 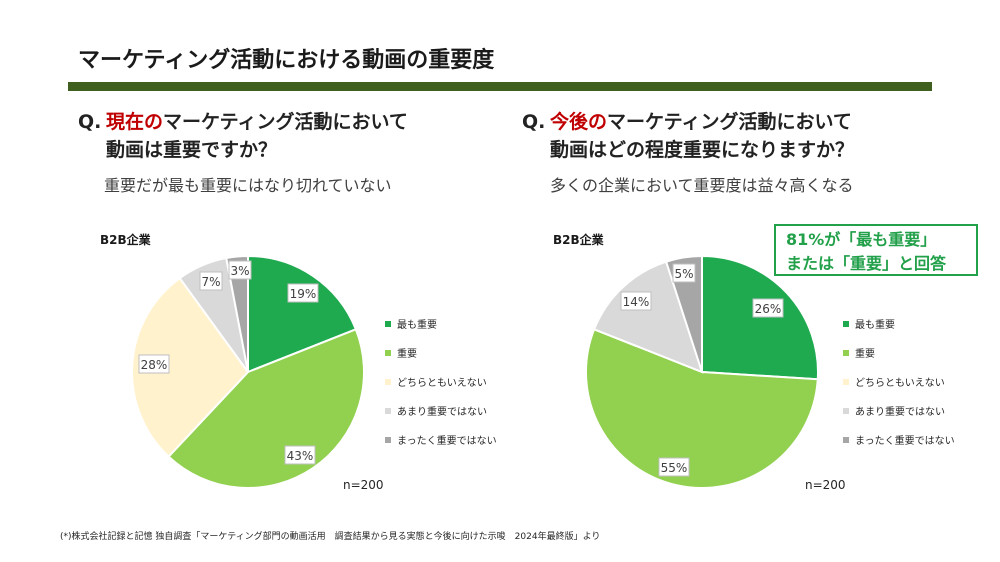 I want to click on svg-text: 3%, so click(x=239, y=271).